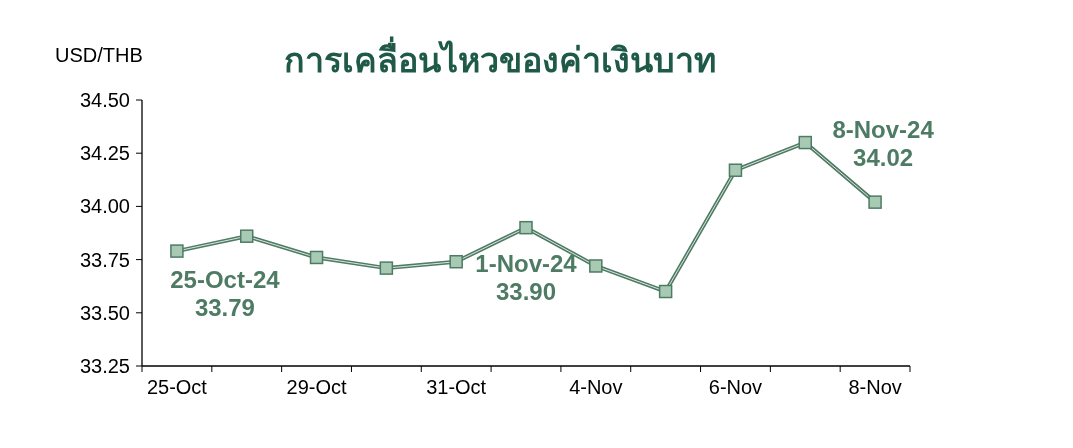  What do you see at coordinates (104, 206) in the screenshot?
I see `y-tick-label: 34.00` at bounding box center [104, 206].